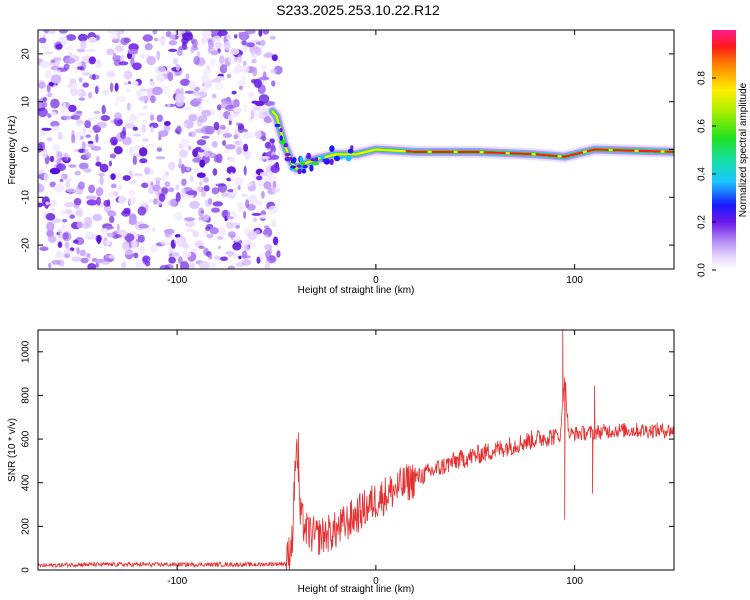 This screenshot has width=750, height=600. What do you see at coordinates (470, 140) in the screenshot?
I see `spectrogram-signal-trace` at bounding box center [470, 140].